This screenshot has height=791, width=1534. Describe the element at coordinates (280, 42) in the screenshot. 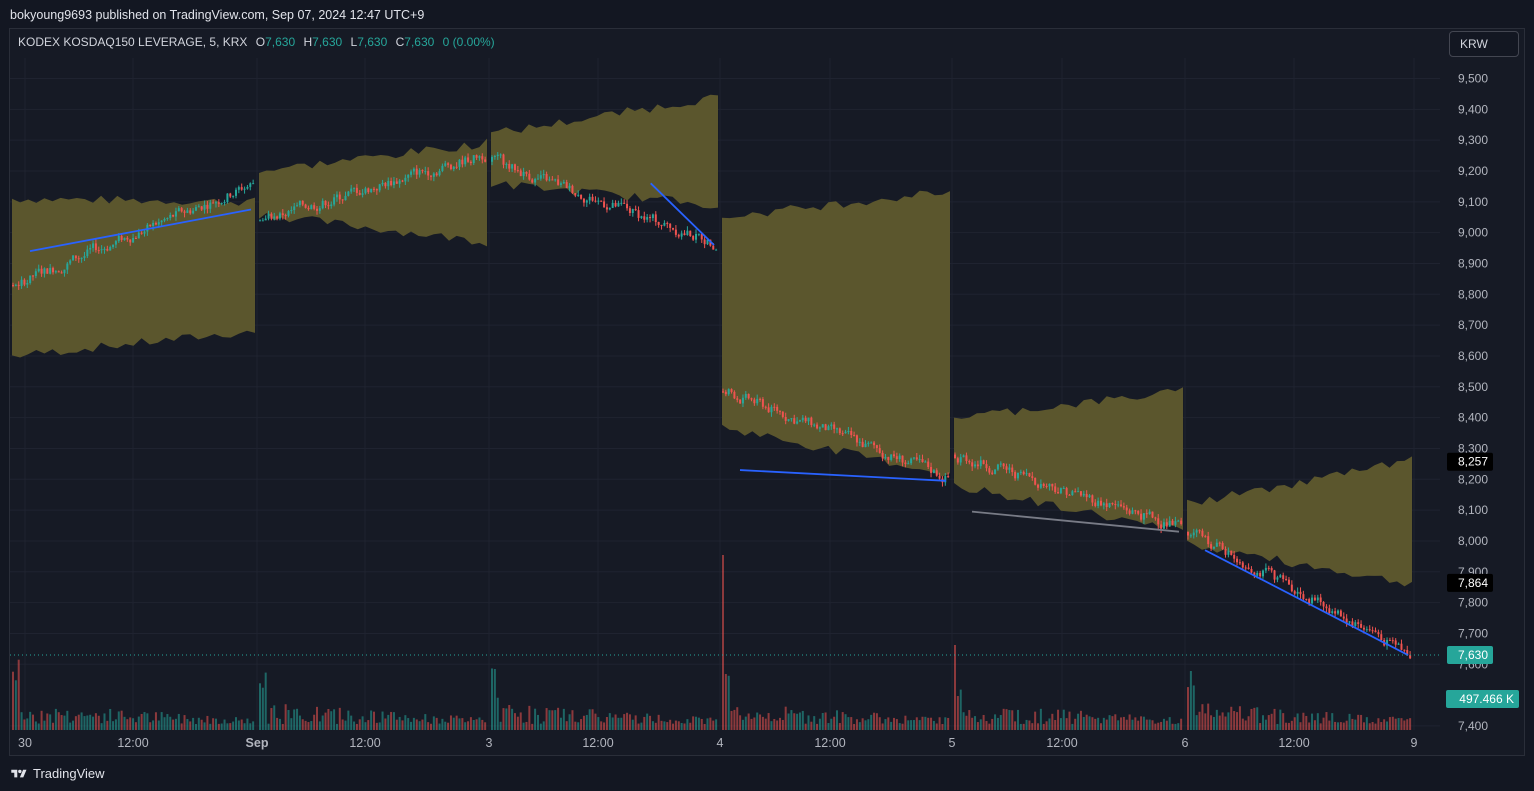

I see `open-value: 7,630` at that location.